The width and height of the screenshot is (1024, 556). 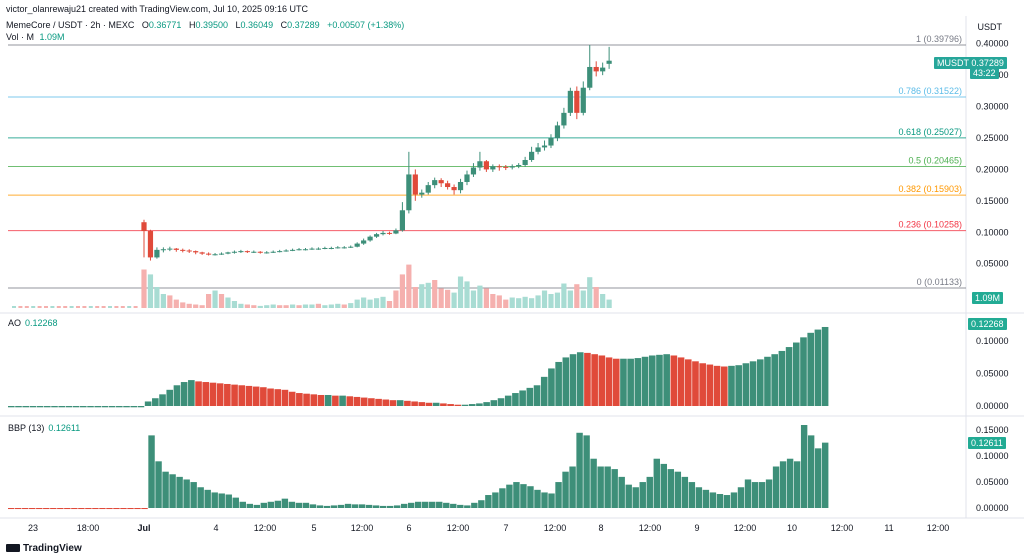 I want to click on price-tick-label: 0.25000, so click(x=992, y=138).